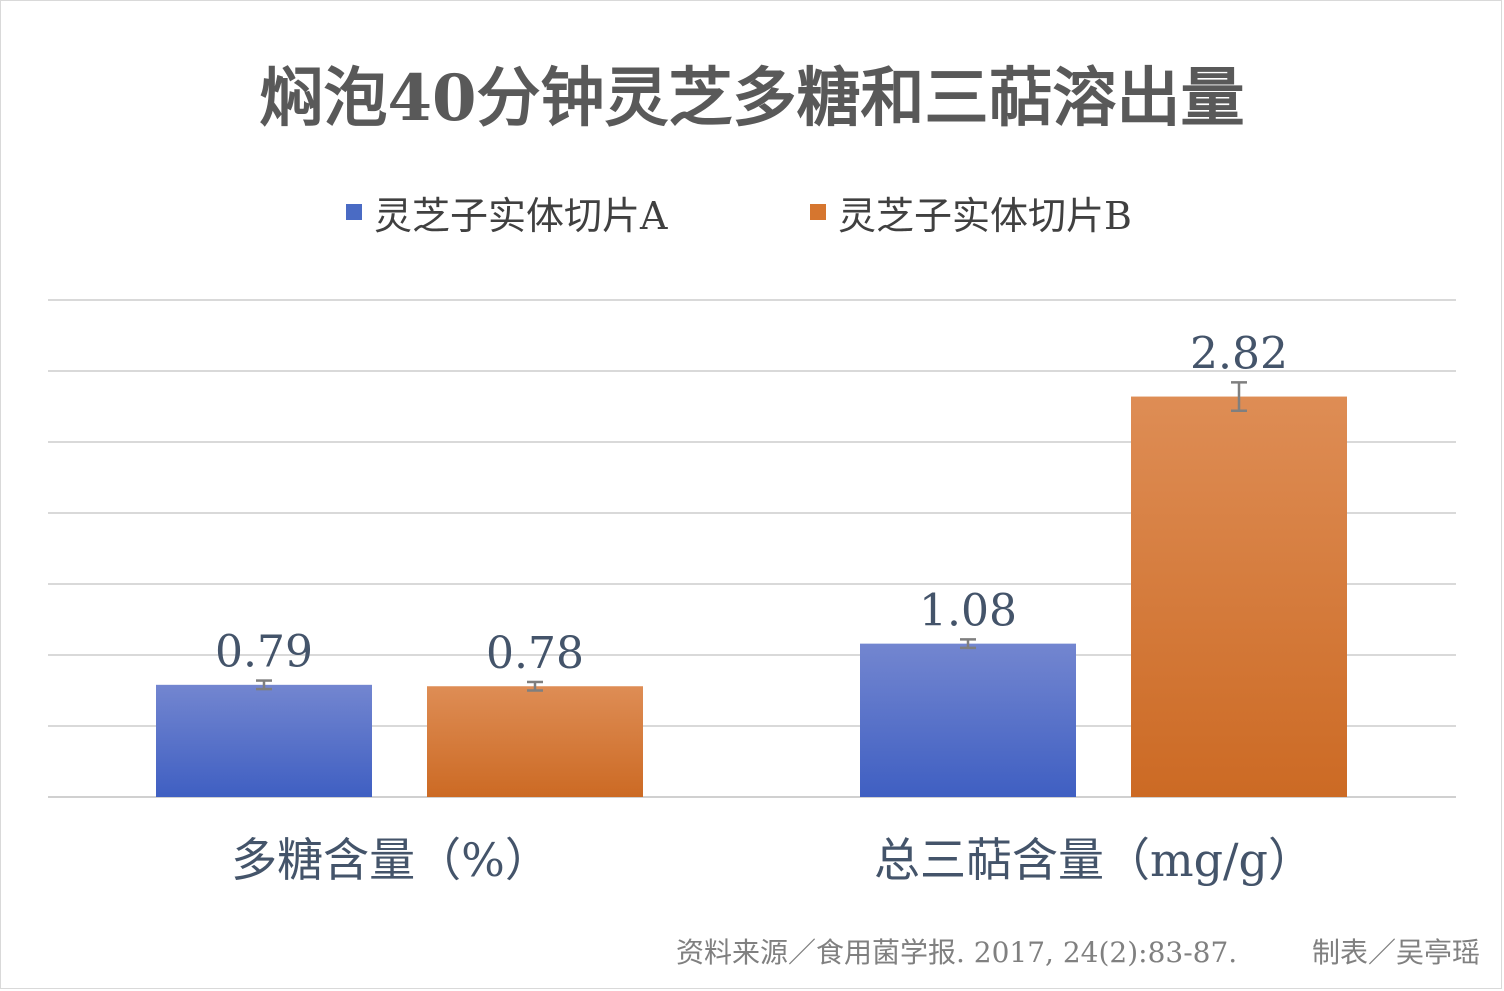 The width and height of the screenshot is (1504, 991). I want to click on legend-label-b: 灵芝子实体切片B, so click(985, 216).